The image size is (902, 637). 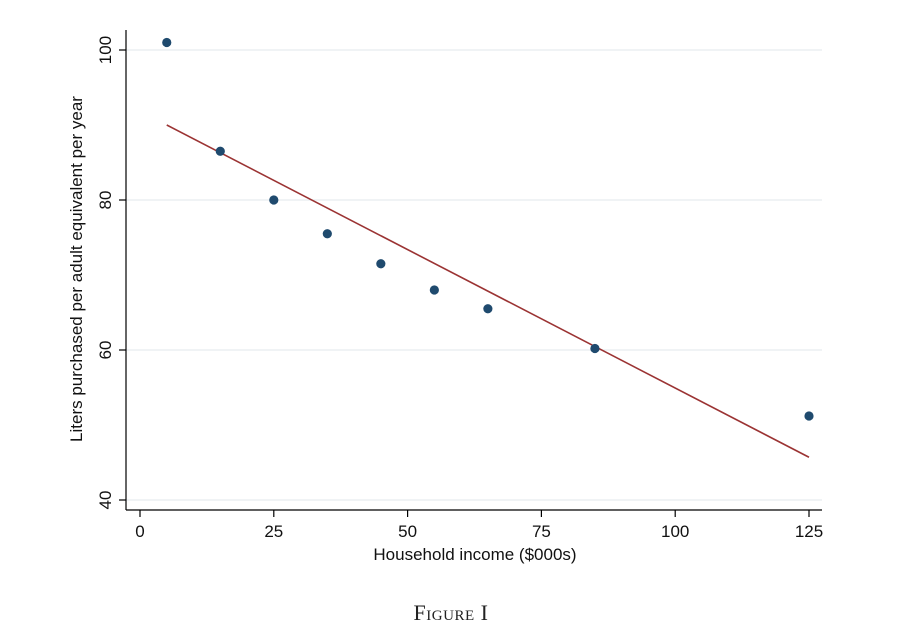 What do you see at coordinates (451, 612) in the screenshot?
I see `figure-caption: Figure I` at bounding box center [451, 612].